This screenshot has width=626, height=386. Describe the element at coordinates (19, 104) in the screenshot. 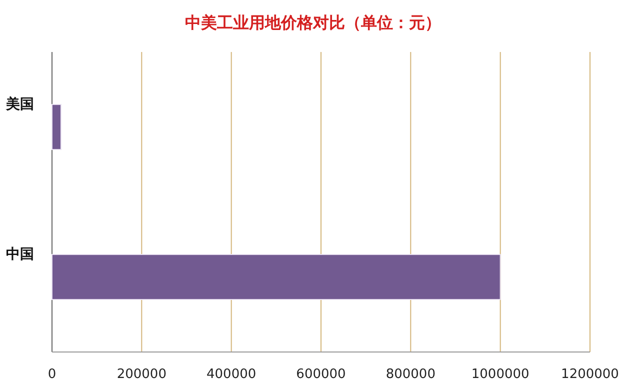

I see `y-tick-label: 美国` at that location.